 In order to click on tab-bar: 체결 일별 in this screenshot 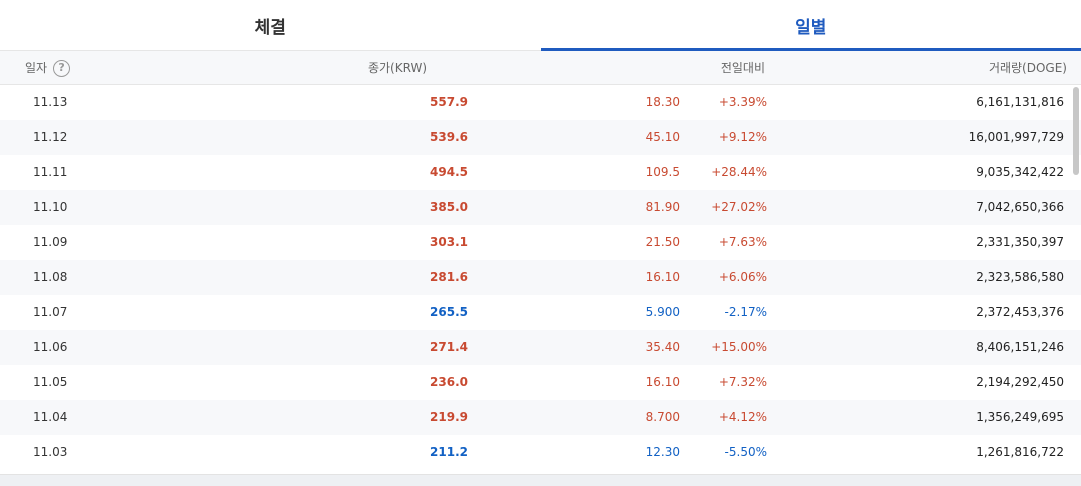, I will do `click(540, 25)`.